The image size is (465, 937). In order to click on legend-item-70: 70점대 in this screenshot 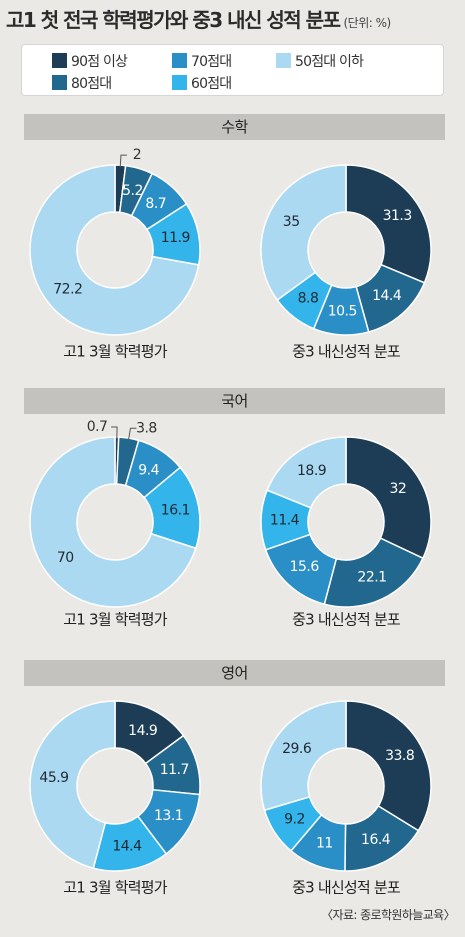, I will do `click(202, 61)`.